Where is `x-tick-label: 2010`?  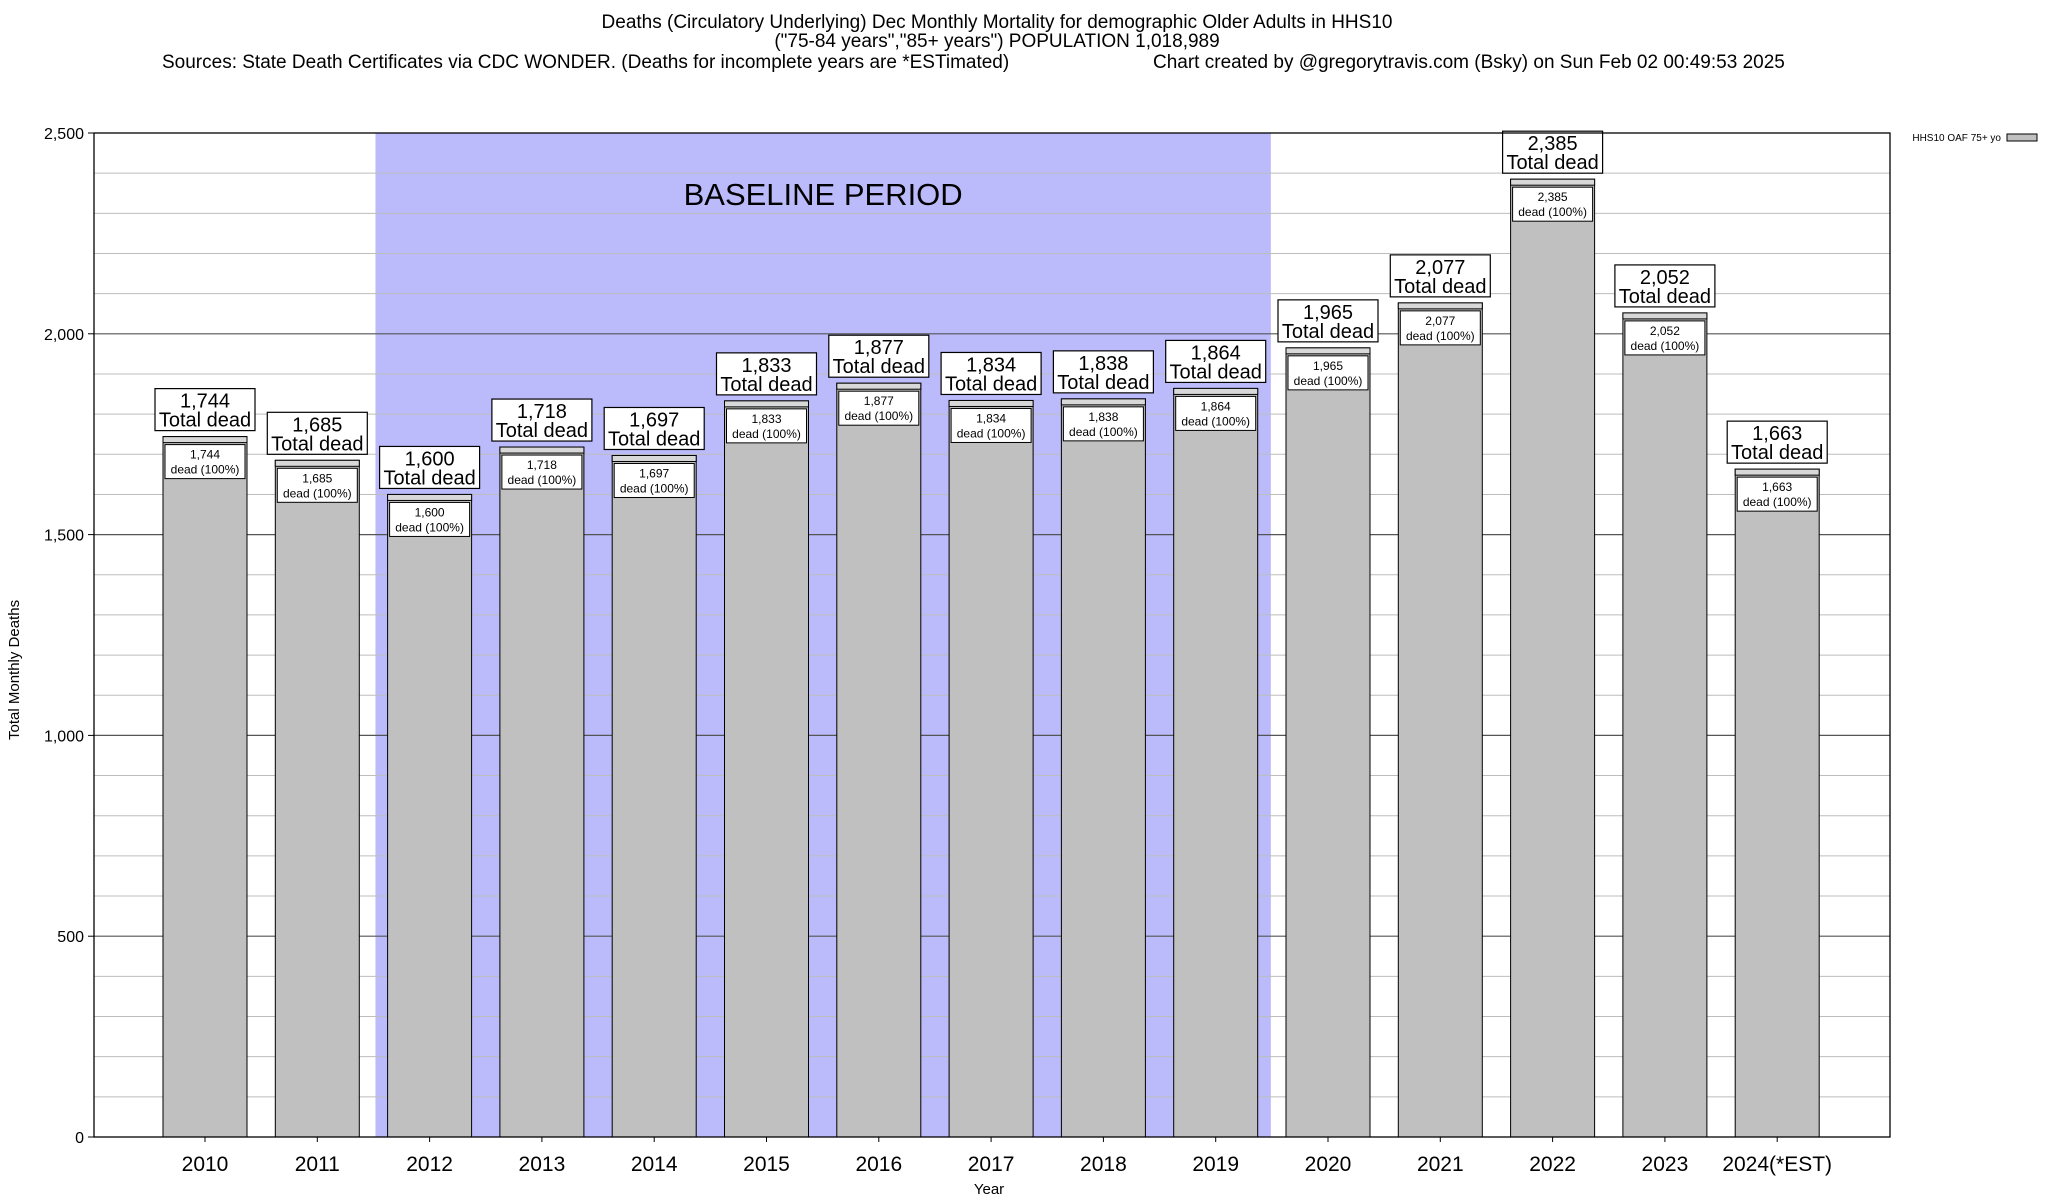
x-tick-label: 2010 is located at coordinates (205, 1164).